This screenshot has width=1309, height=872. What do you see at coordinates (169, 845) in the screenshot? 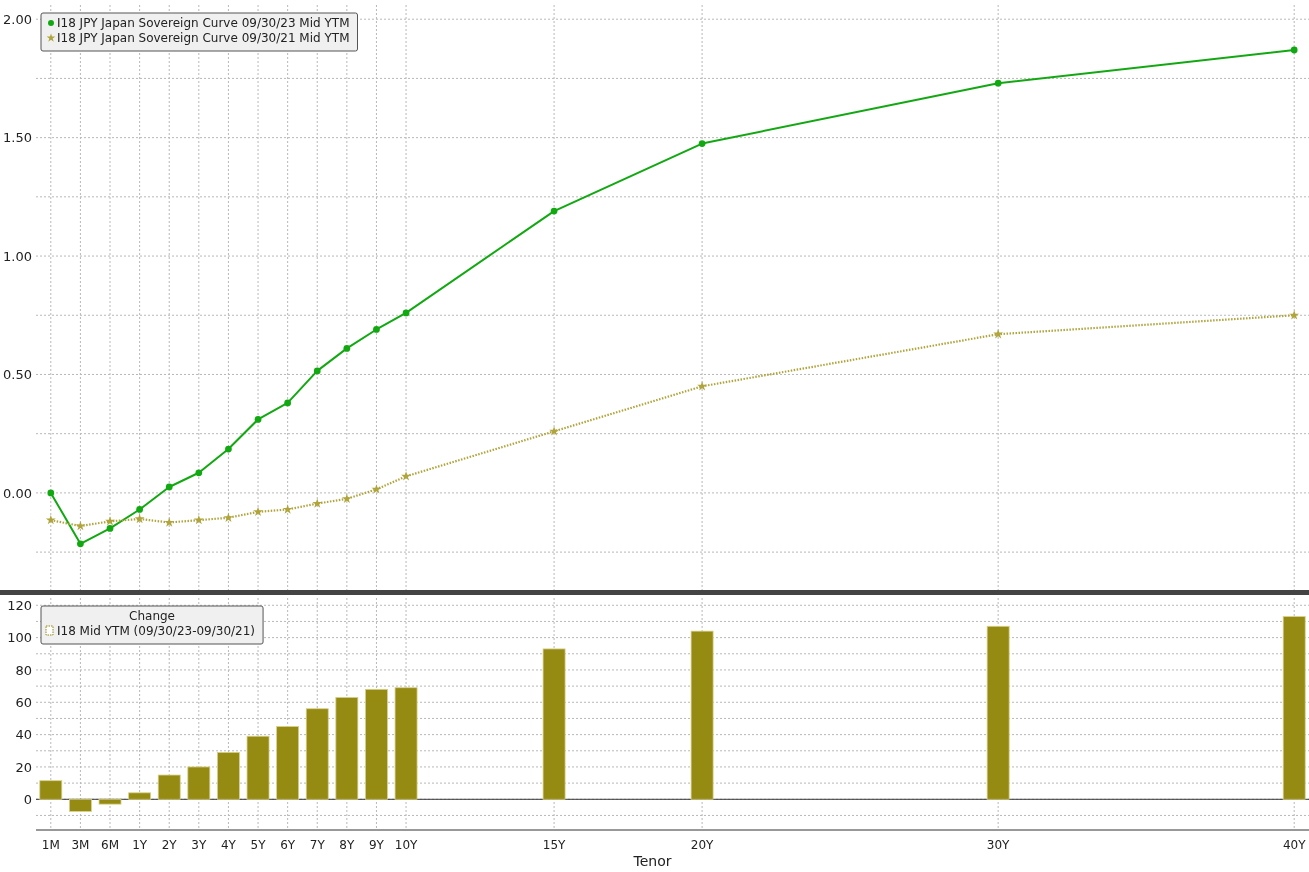
I see `x-tick-label: 2Y` at bounding box center [169, 845].